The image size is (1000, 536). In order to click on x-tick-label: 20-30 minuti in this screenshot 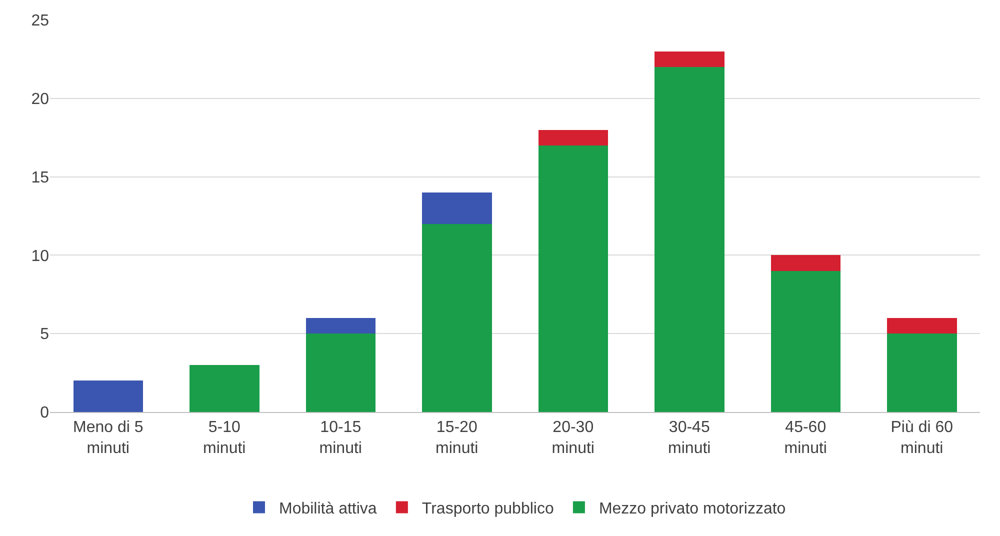, I will do `click(573, 438)`.